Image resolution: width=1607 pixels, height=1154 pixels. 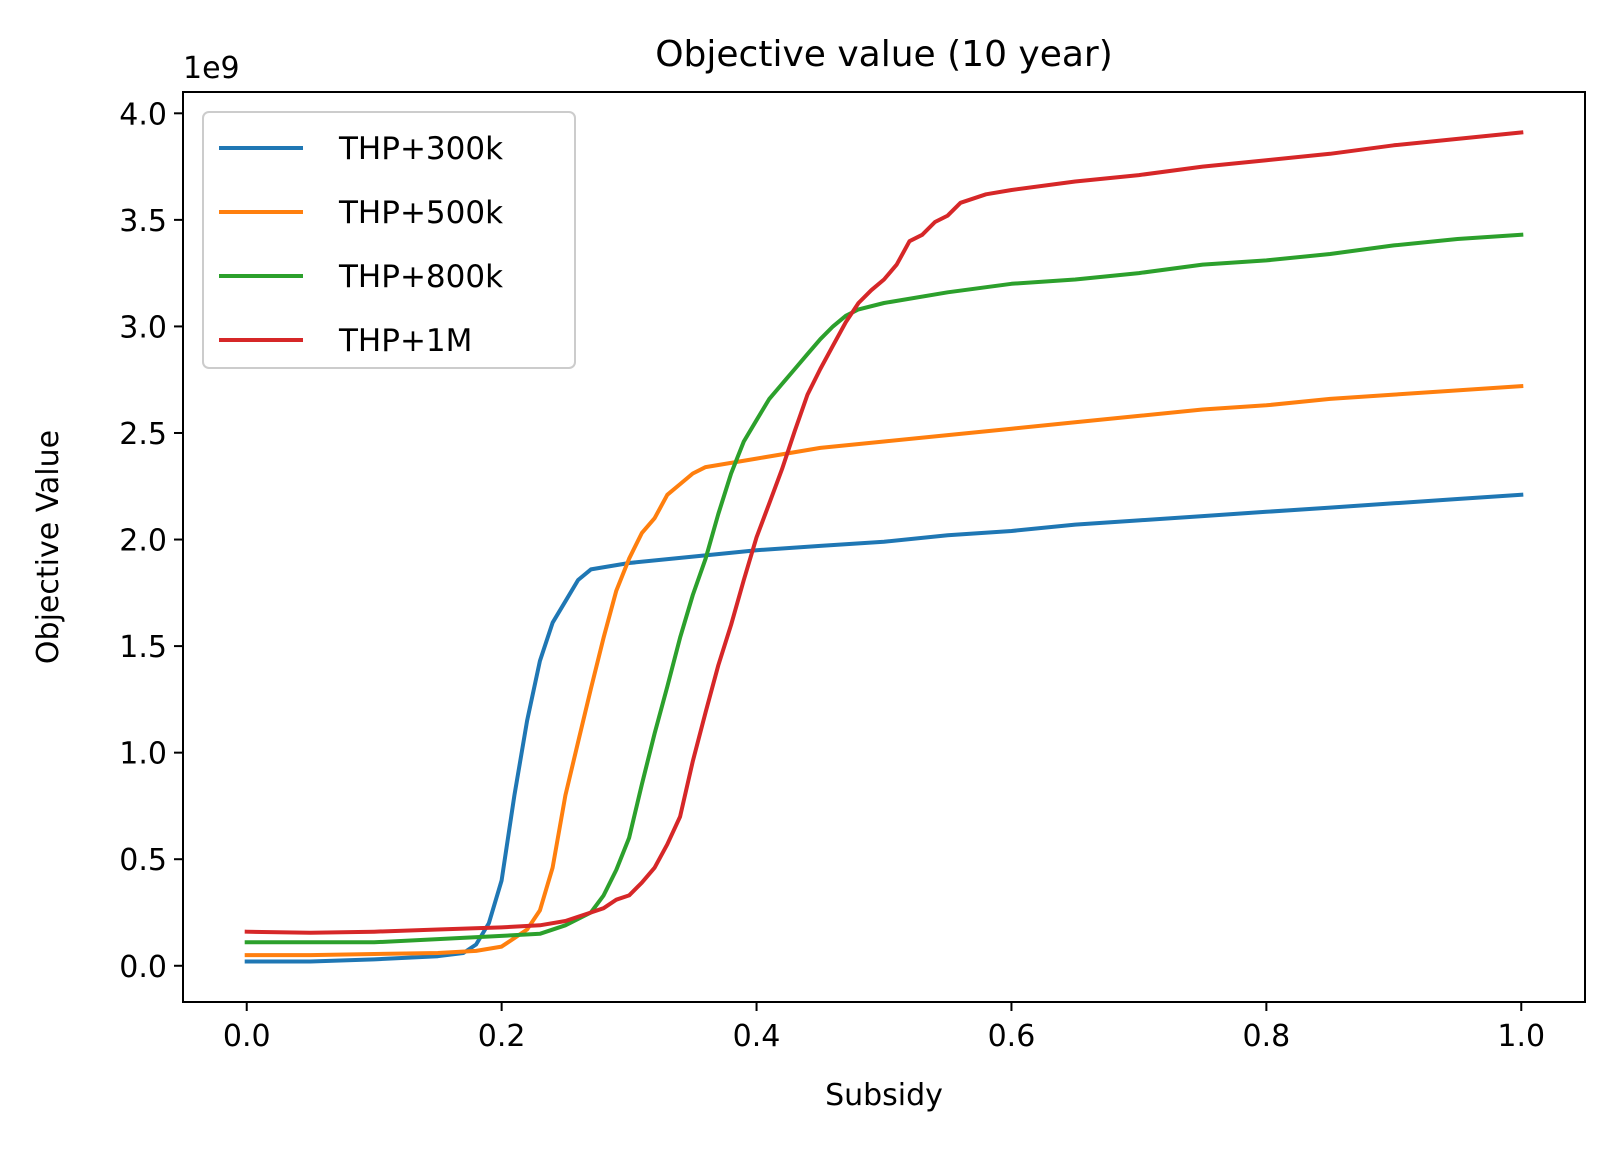 What do you see at coordinates (143, 754) in the screenshot?
I see `y-tick-label: 1.0` at bounding box center [143, 754].